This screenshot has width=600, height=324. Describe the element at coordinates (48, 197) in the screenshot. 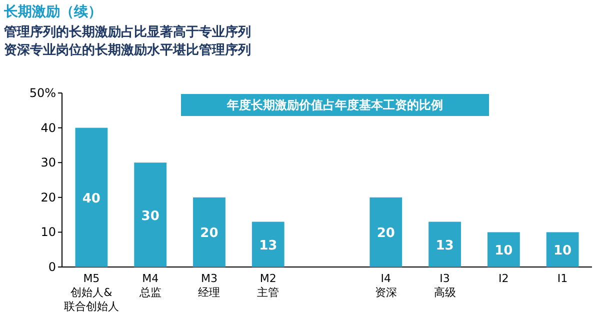

I see `y-tick-label: 20` at that location.